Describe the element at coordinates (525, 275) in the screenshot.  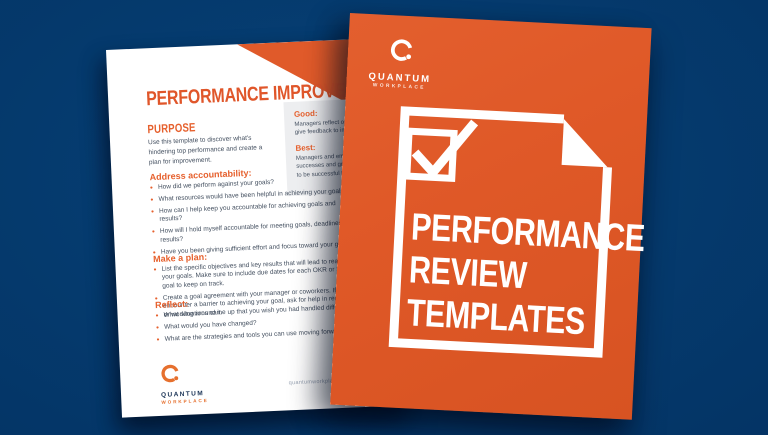
I see `cover-title: PERFORMANCE REVIEW TEMPLATES` at that location.